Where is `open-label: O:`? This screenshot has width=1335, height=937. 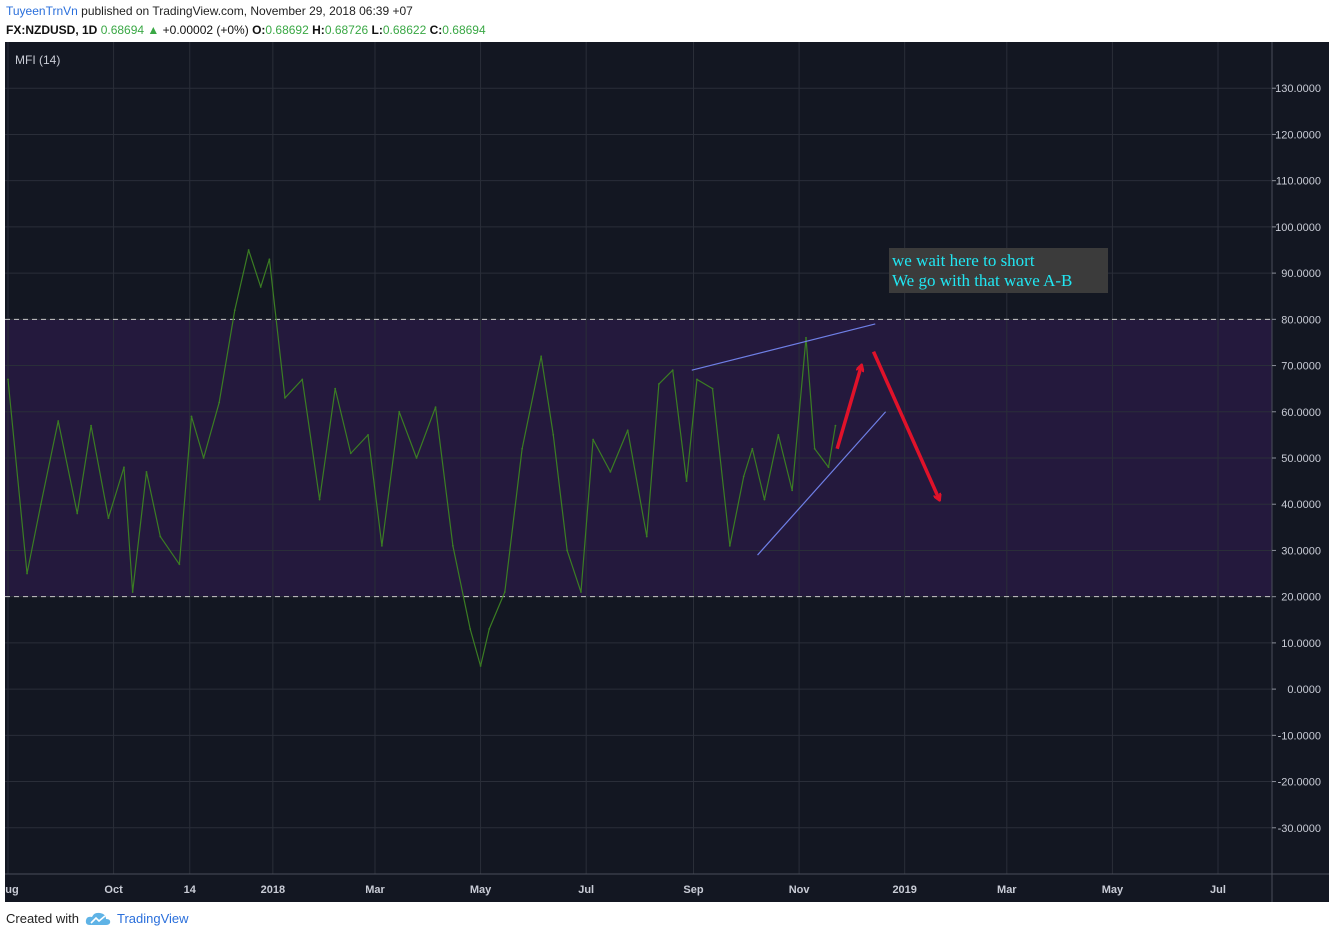
open-label: O: is located at coordinates (259, 30).